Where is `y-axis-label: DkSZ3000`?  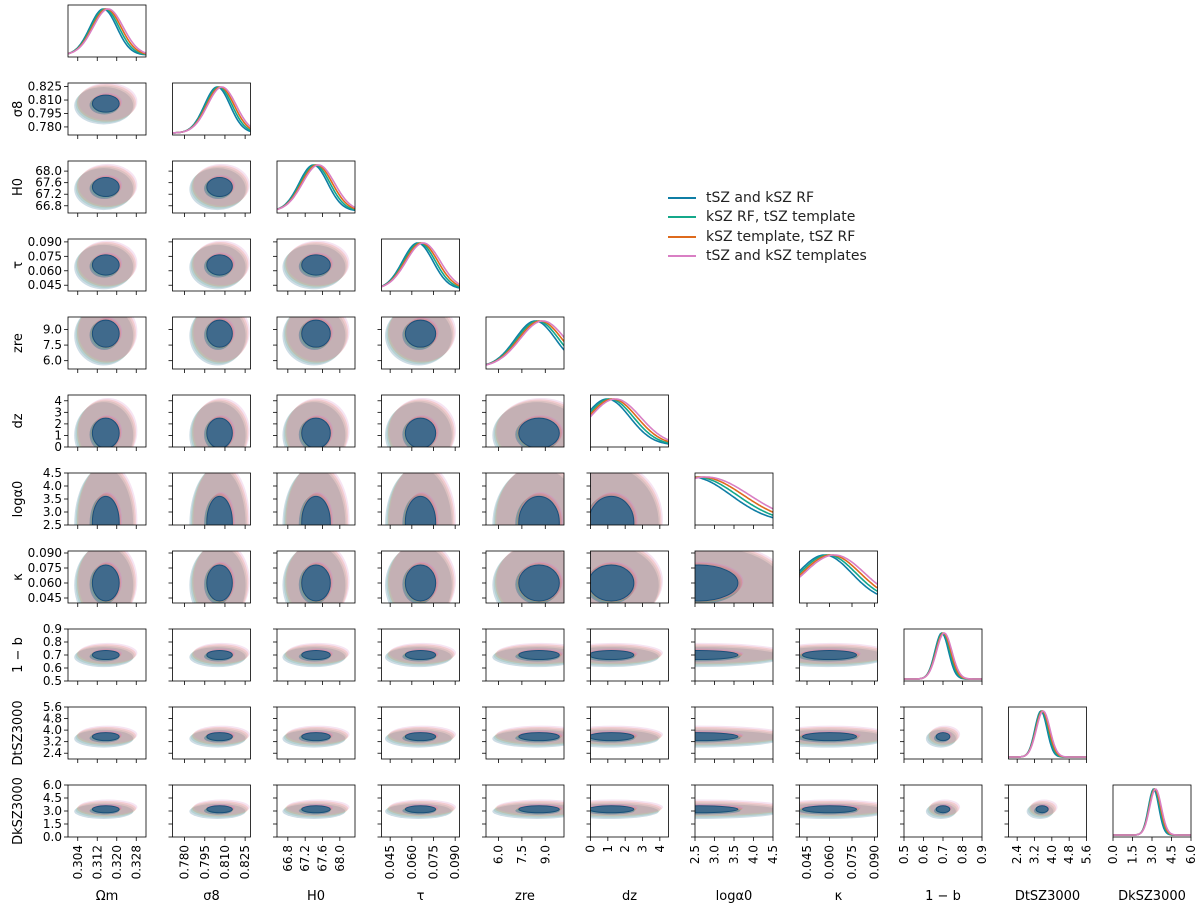 y-axis-label: DkSZ3000 is located at coordinates (18, 811).